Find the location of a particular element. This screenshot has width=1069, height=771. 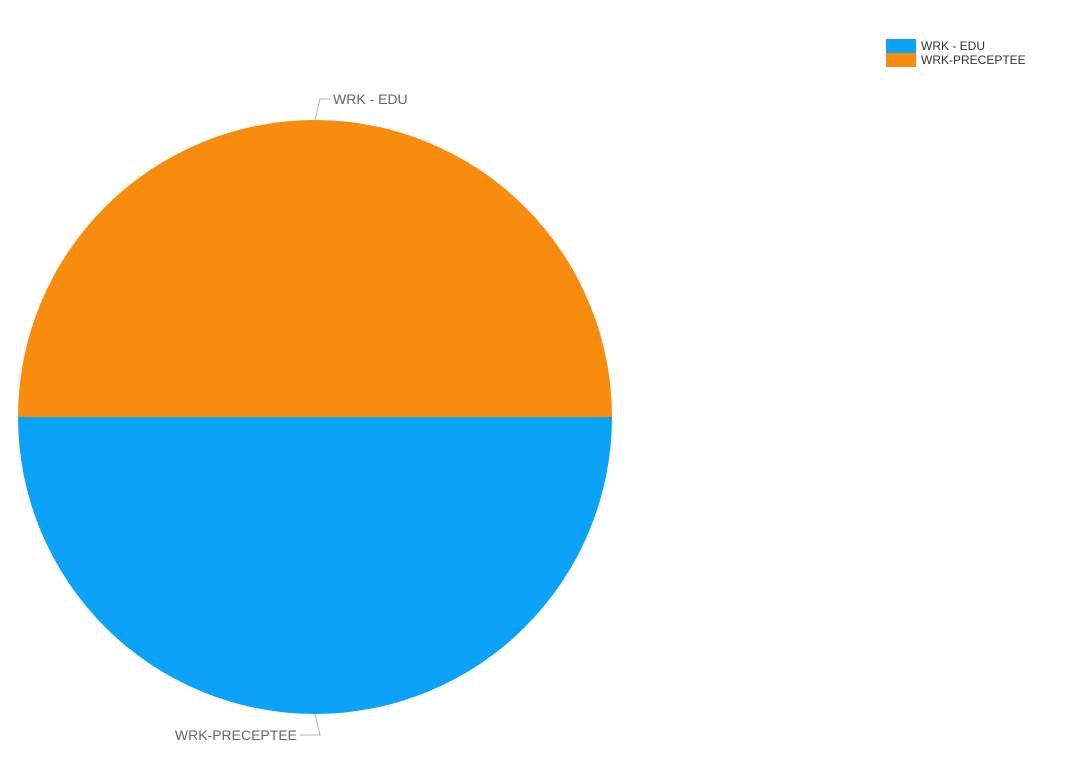

pie-slice-label: WRK-PRECEPTEE is located at coordinates (236, 735).